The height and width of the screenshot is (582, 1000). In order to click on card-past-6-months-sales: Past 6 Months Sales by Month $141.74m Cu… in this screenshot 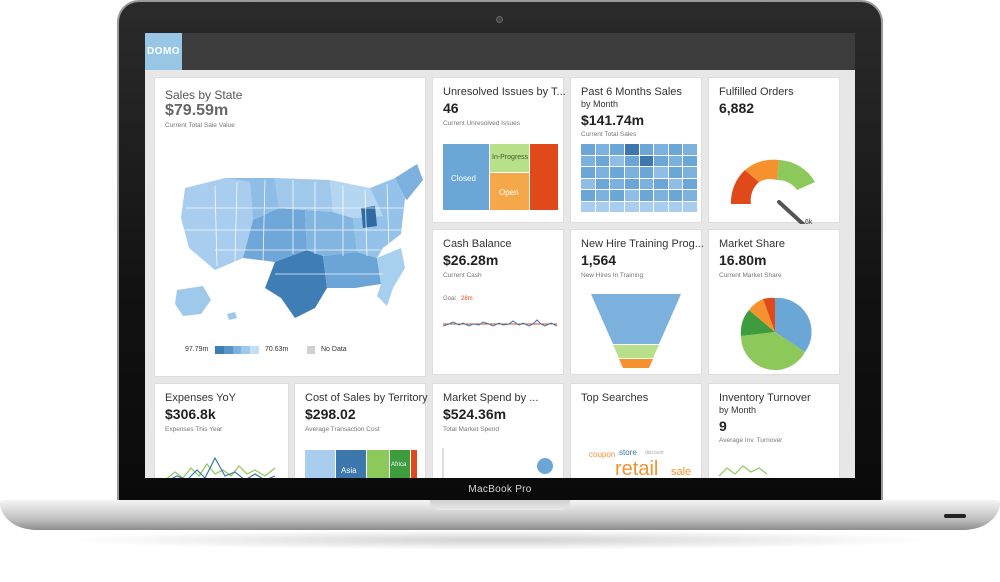, I will do `click(636, 150)`.